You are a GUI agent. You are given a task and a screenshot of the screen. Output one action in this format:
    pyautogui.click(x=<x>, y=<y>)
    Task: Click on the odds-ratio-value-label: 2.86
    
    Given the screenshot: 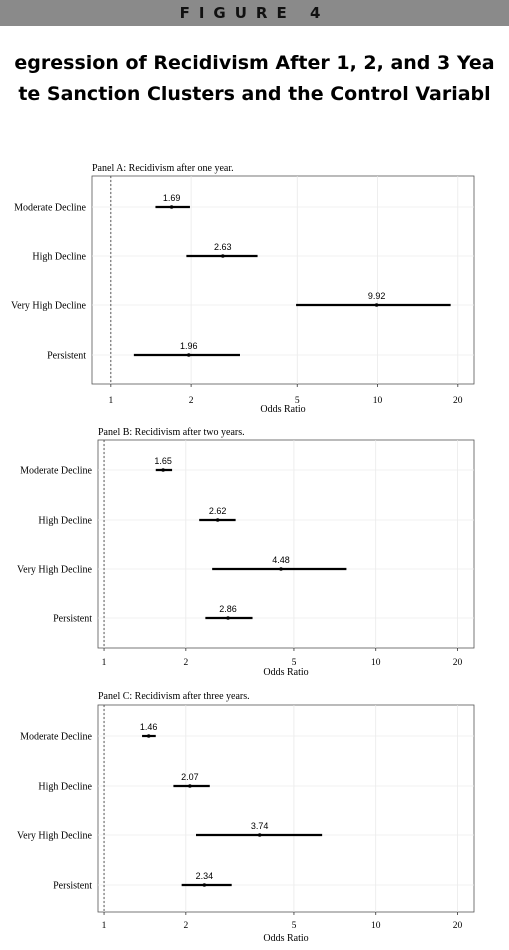 What is the action you would take?
    pyautogui.click(x=228, y=609)
    